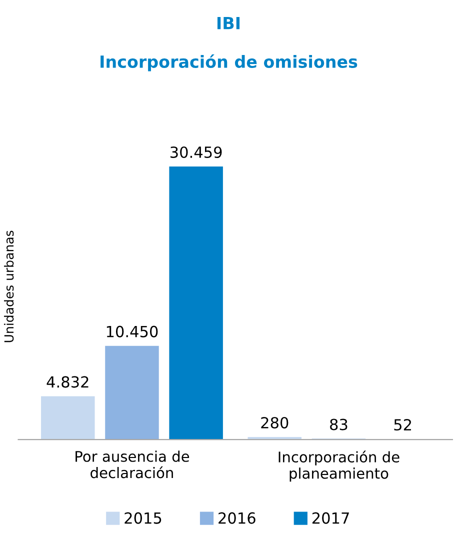  Describe the element at coordinates (143, 518) in the screenshot. I see `legend-label: 2015` at that location.